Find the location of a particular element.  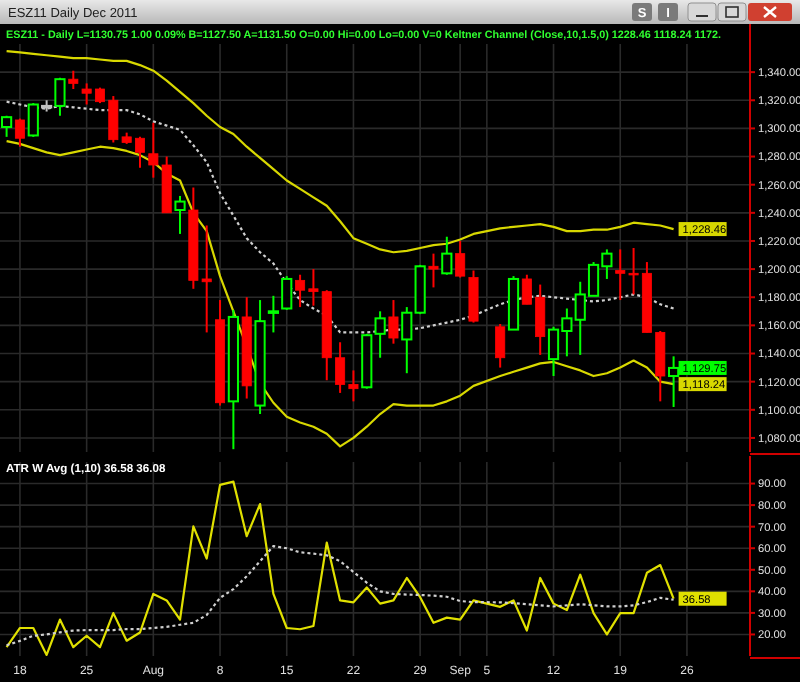

line-series is located at coordinates (340, 595).